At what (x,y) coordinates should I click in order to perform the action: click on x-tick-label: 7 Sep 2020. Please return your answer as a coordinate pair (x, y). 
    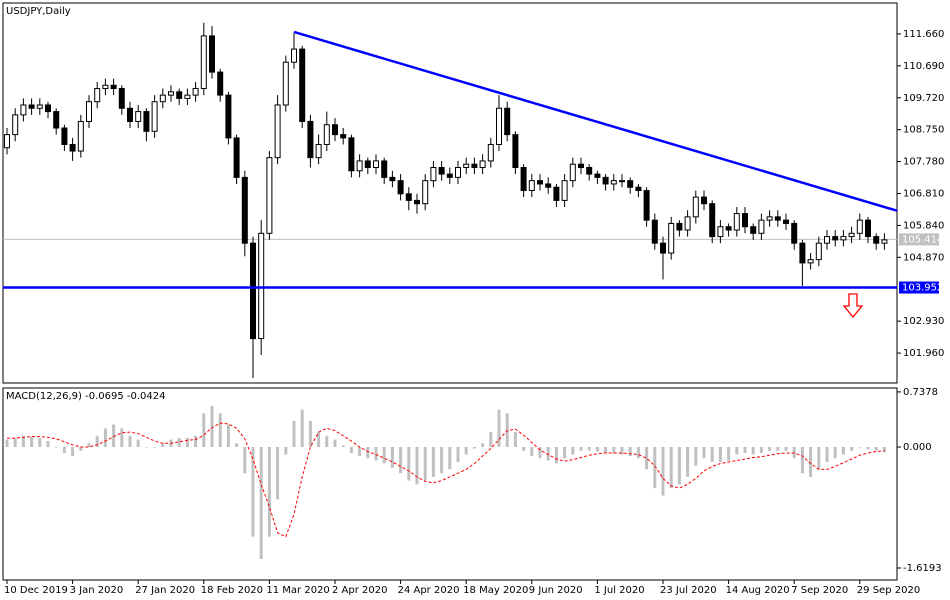
    Looking at the image, I should click on (819, 590).